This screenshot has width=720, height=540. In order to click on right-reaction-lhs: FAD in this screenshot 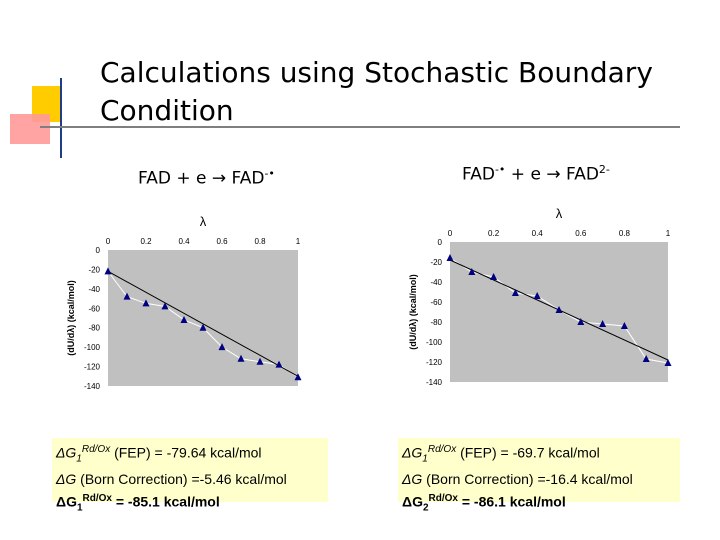, I will do `click(478, 174)`.